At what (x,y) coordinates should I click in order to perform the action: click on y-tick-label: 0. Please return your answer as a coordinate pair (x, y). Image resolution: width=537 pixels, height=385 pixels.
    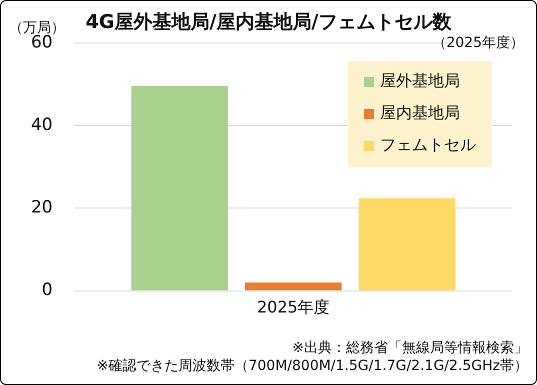
    Looking at the image, I should click on (47, 290).